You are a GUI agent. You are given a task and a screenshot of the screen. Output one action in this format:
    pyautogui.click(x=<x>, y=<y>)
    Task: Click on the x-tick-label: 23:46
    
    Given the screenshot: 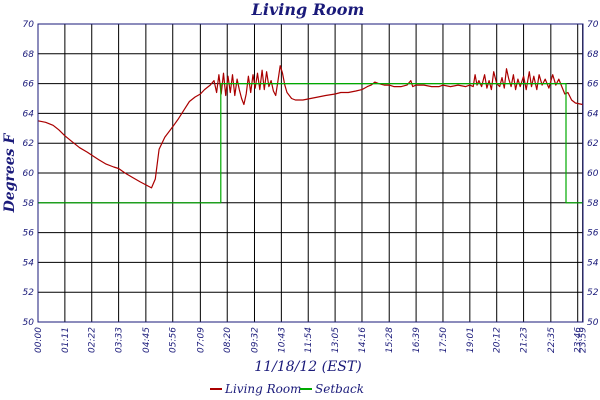 What is the action you would take?
    pyautogui.click(x=579, y=340)
    